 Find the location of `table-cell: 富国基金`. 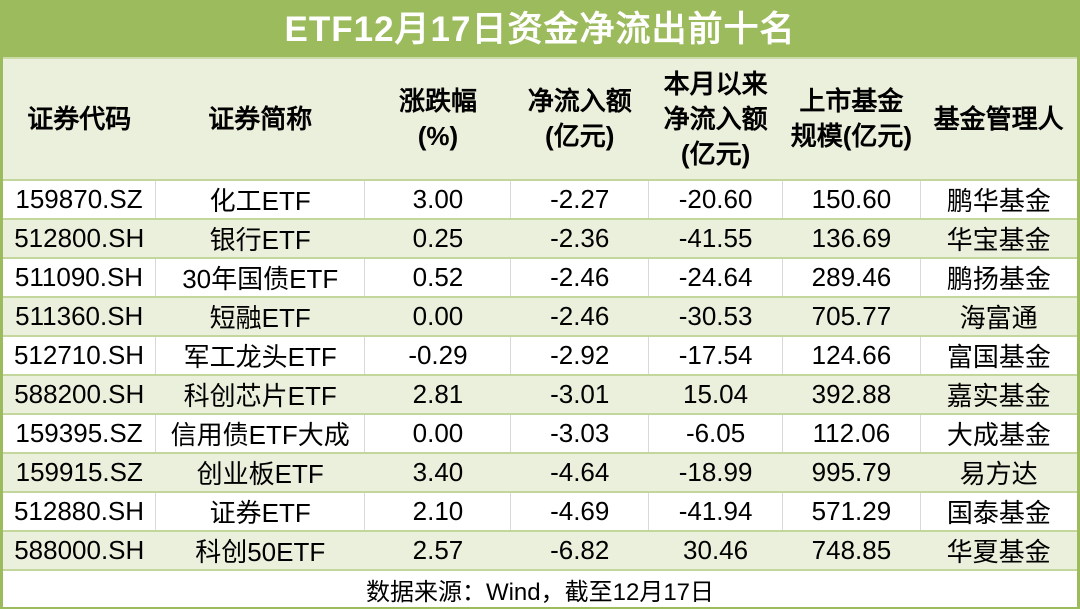

table-cell: 富国基金 is located at coordinates (998, 355).